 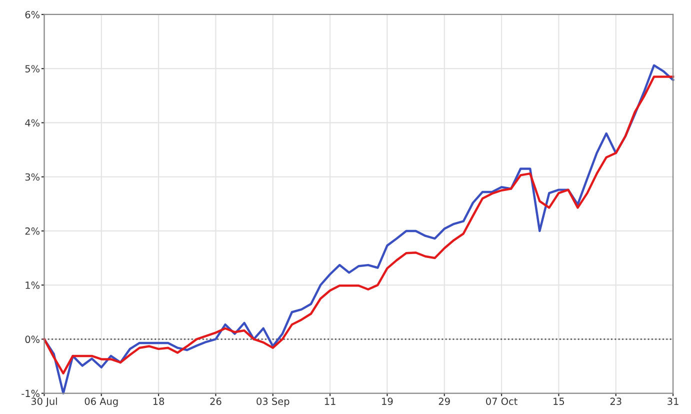 What do you see at coordinates (32, 123) in the screenshot?
I see `y-tick-label: 4%` at bounding box center [32, 123].